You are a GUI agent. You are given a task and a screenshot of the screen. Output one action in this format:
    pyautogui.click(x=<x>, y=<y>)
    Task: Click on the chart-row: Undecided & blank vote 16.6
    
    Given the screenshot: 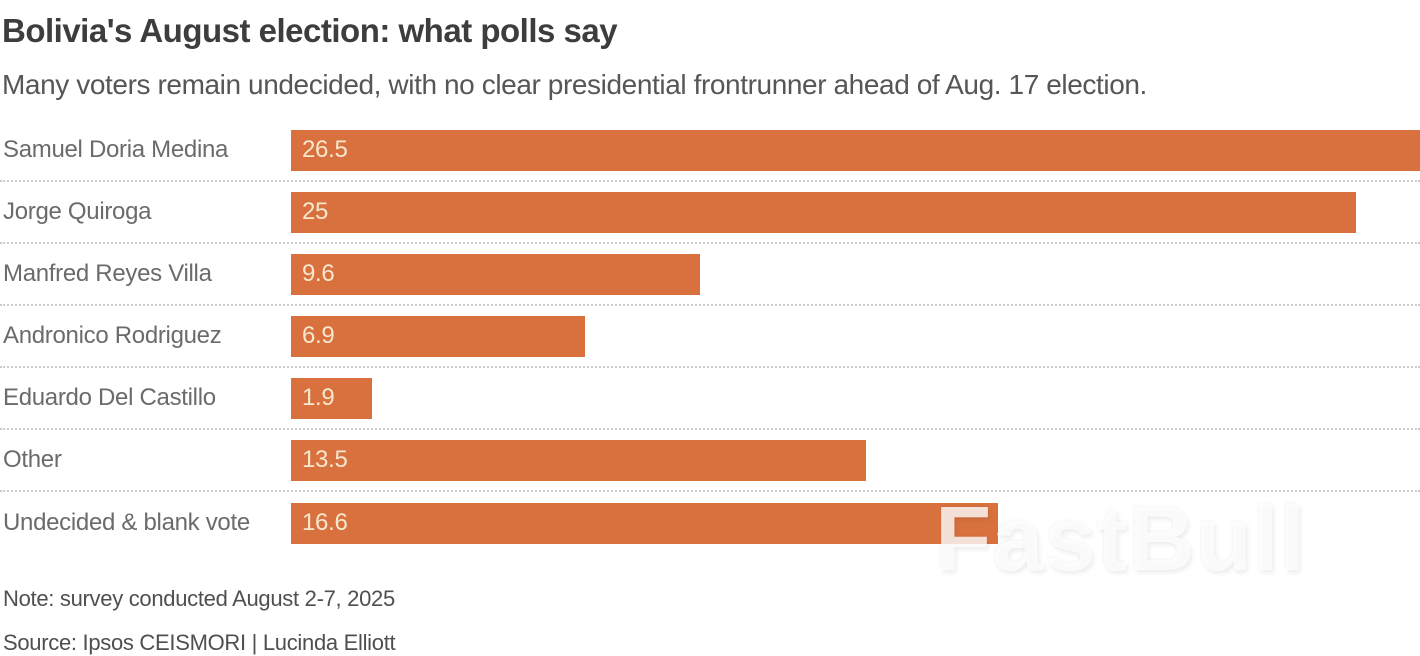 What is the action you would take?
    pyautogui.click(x=710, y=523)
    